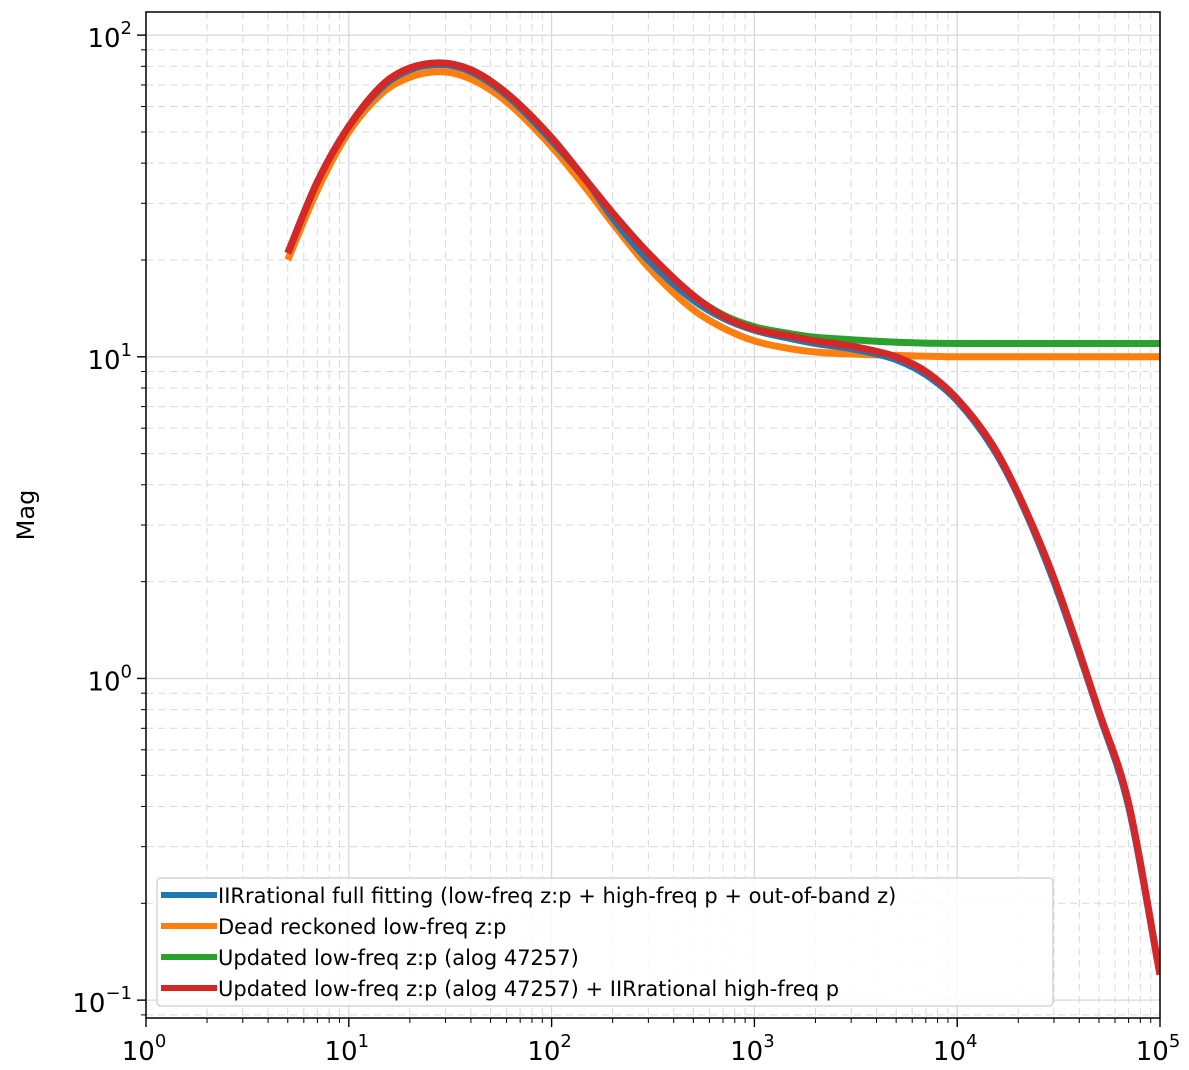 This screenshot has height=1070, width=1189. I want to click on x-tick-label: 10¹, so click(347, 1049).